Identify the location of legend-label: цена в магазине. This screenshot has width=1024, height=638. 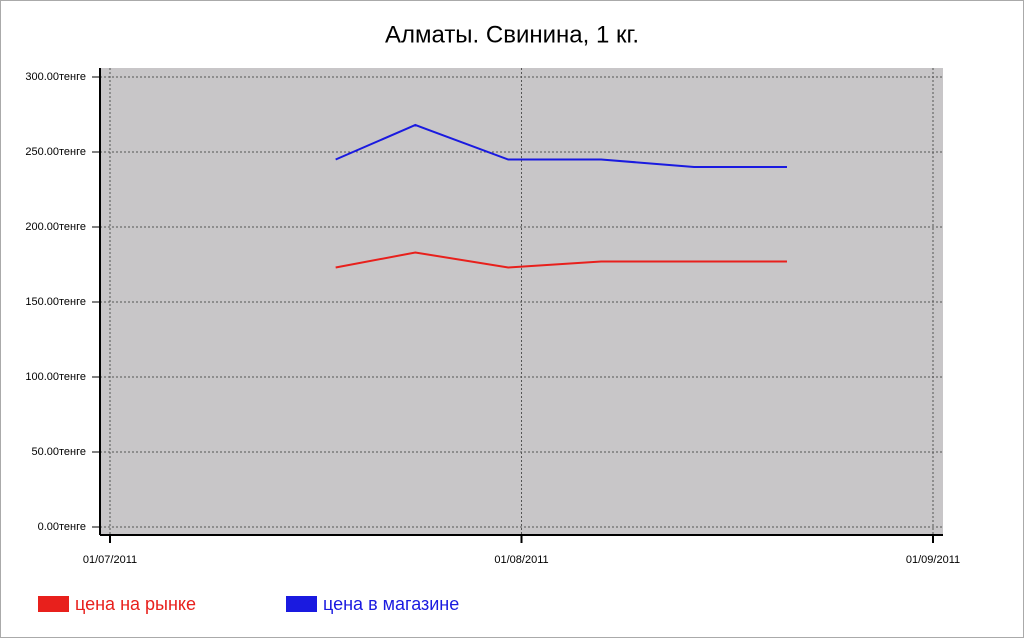
(391, 604).